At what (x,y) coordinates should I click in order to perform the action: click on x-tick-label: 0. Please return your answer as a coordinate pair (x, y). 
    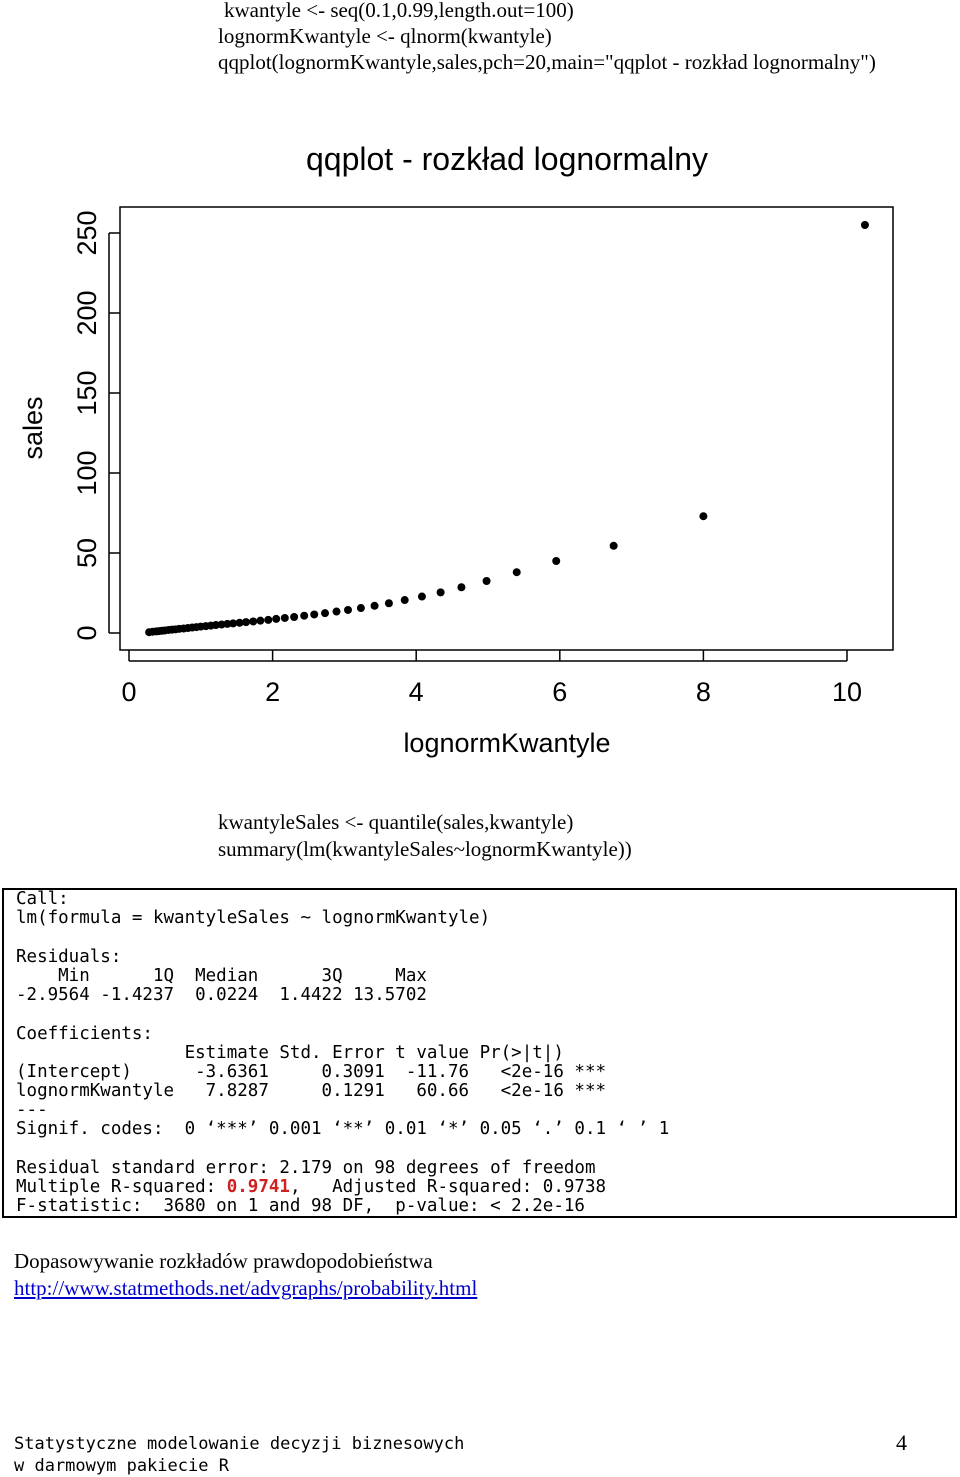
    Looking at the image, I should click on (128, 692).